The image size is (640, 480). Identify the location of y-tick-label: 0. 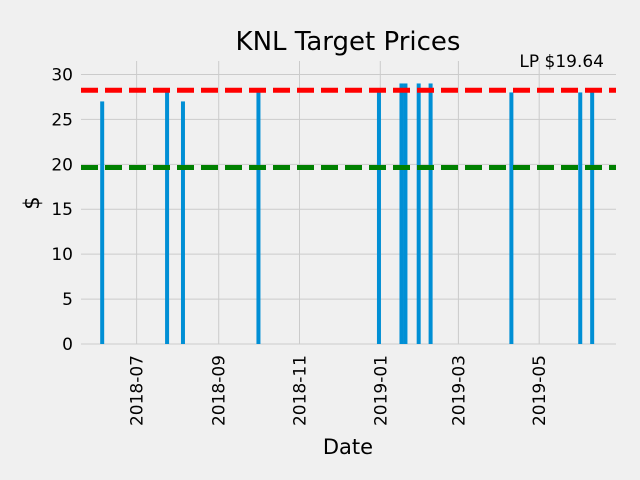
(67, 345).